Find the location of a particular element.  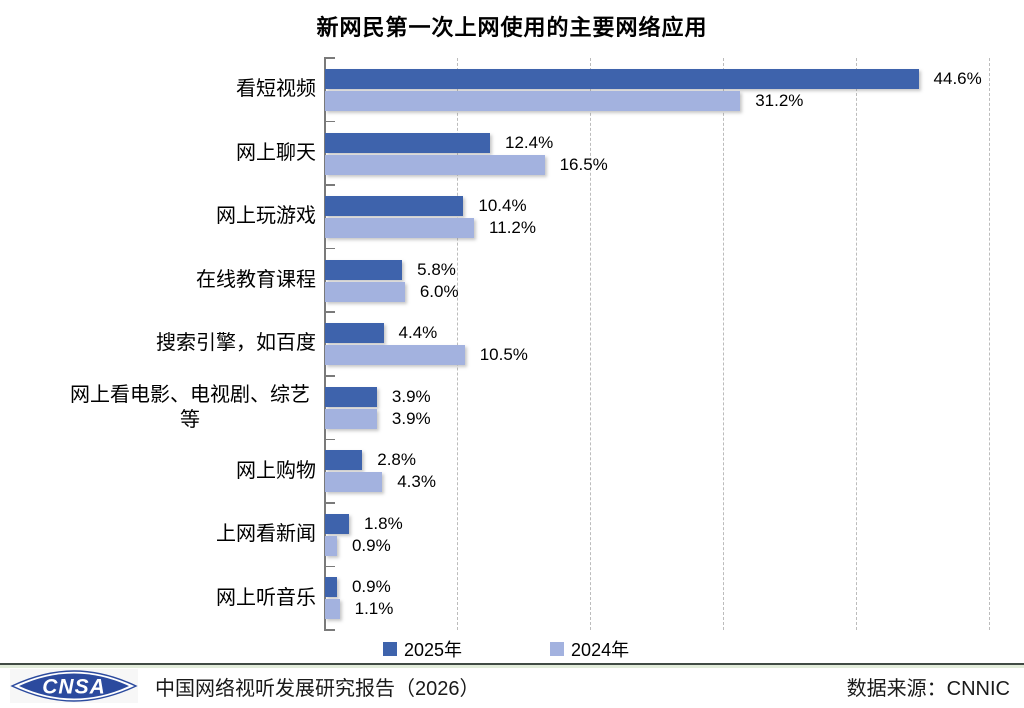

value-label: 1.1% is located at coordinates (374, 609).